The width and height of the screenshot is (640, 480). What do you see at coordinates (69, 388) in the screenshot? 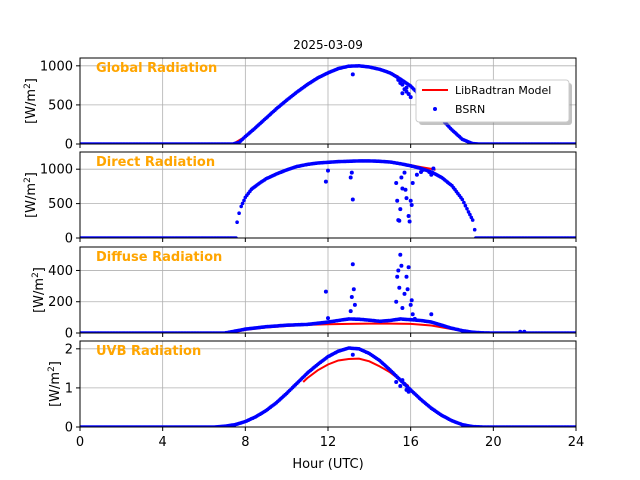
I see `y-tick-label: 1` at bounding box center [69, 388].